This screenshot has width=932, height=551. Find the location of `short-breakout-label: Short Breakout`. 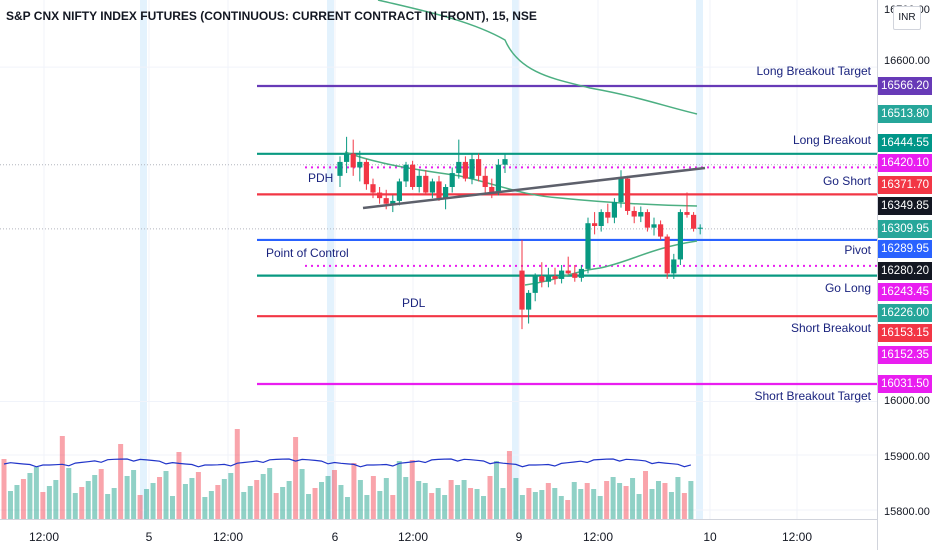

short-breakout-label: Short Breakout is located at coordinates (830, 328).